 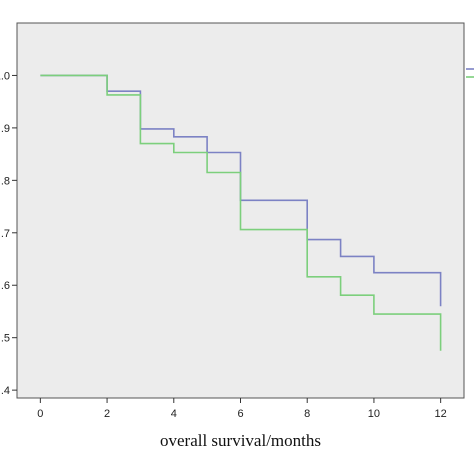 What do you see at coordinates (5, 129) in the screenshot?
I see `y-tick-label-5: .9` at bounding box center [5, 129].